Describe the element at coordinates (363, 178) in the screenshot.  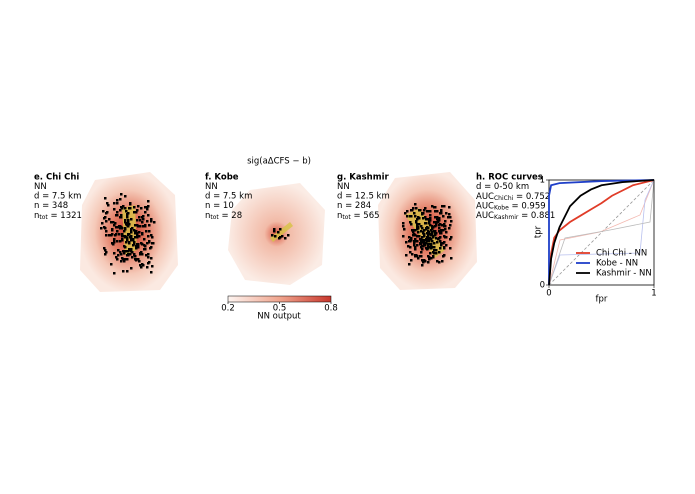
I see `panel-title: g. Kashmir` at that location.